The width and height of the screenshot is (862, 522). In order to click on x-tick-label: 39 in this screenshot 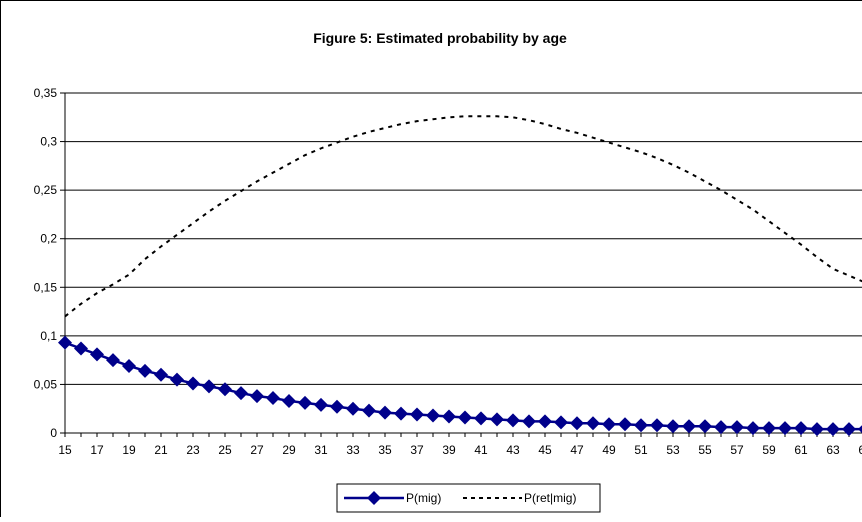, I will do `click(449, 450)`.